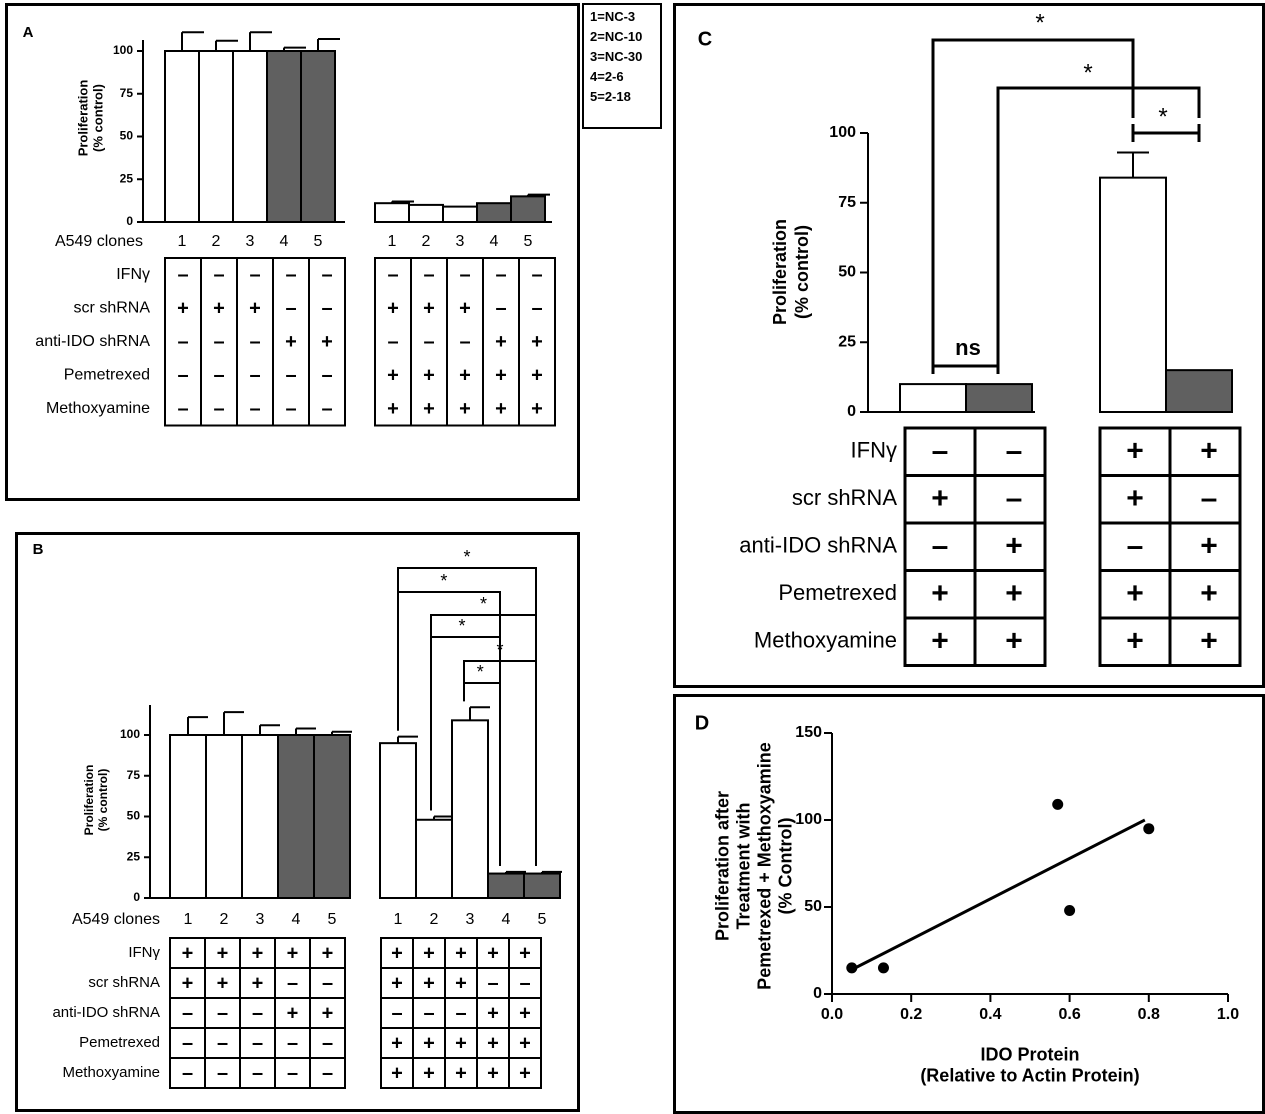 The height and width of the screenshot is (1114, 1265). What do you see at coordinates (482, 774) in the screenshot?
I see `significance-bracket` at bounding box center [482, 774].